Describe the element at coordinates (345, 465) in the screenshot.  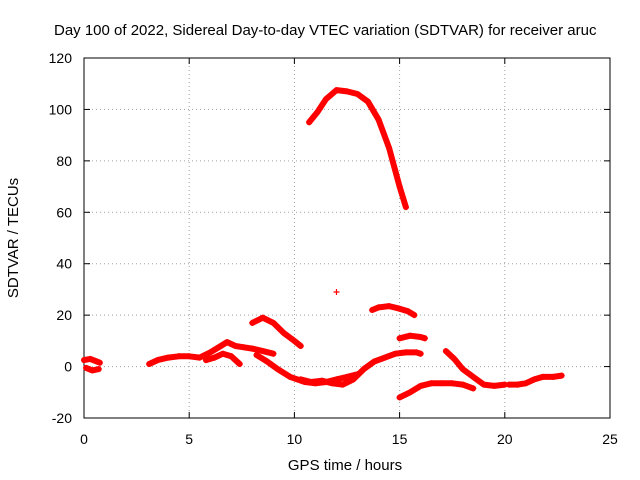
I see `x-axis-label: GPS time / hours` at that location.